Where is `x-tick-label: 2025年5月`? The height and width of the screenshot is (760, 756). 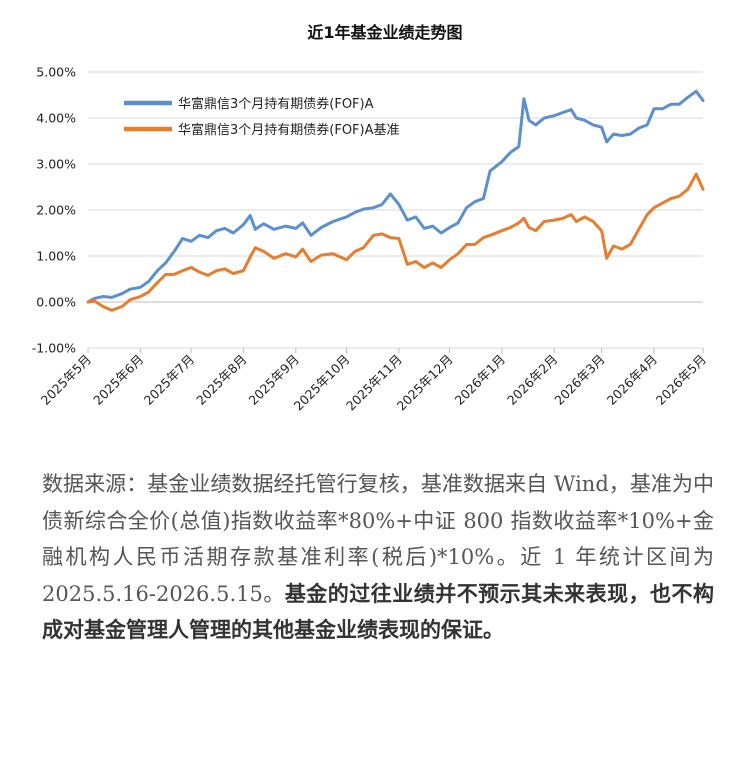 x-tick-label: 2025年5月 is located at coordinates (66, 380).